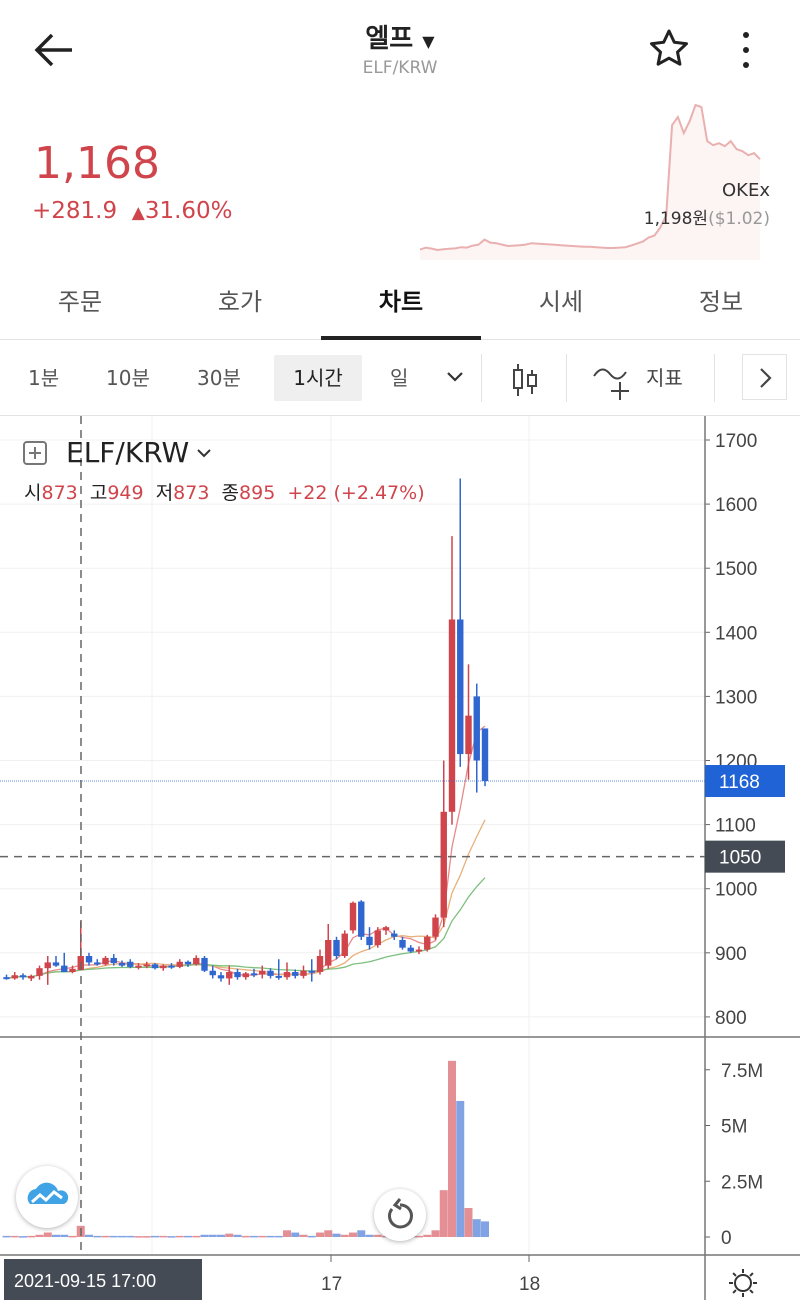  Describe the element at coordinates (721, 302) in the screenshot. I see `tab-info: 정보` at that location.